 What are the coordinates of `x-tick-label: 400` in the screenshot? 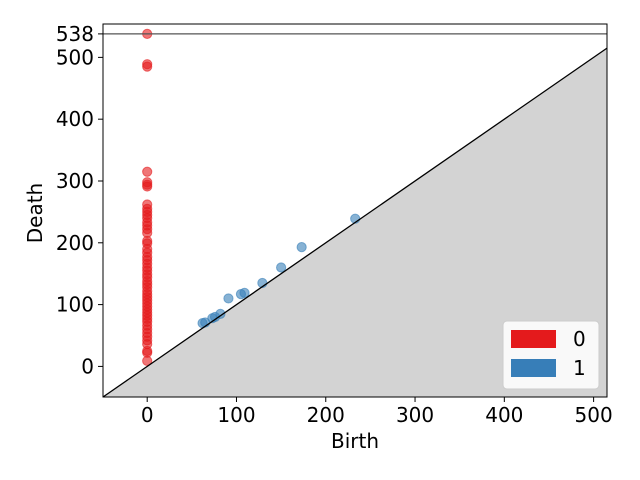 It's located at (504, 415).